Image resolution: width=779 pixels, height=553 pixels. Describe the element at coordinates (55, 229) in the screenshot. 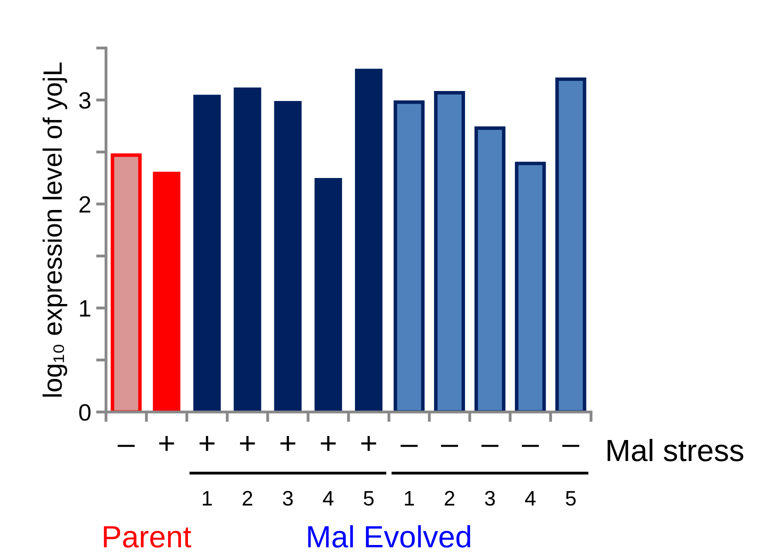

I see `y-axis-title: log₁₀ expression level of yojL` at that location.